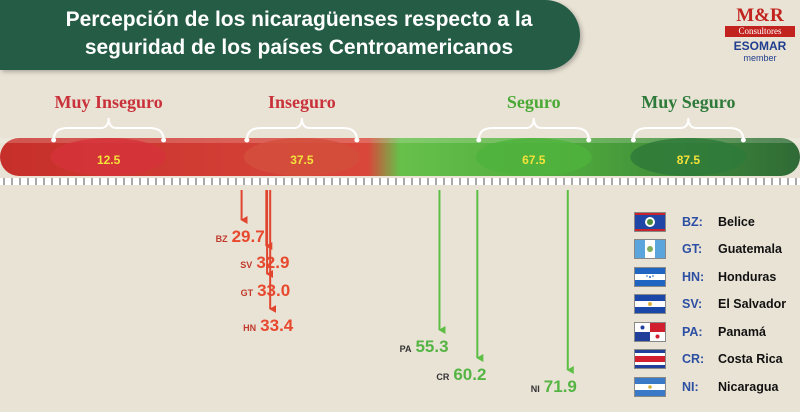 The image size is (800, 412). I want to click on legend-code: PA:, so click(692, 331).